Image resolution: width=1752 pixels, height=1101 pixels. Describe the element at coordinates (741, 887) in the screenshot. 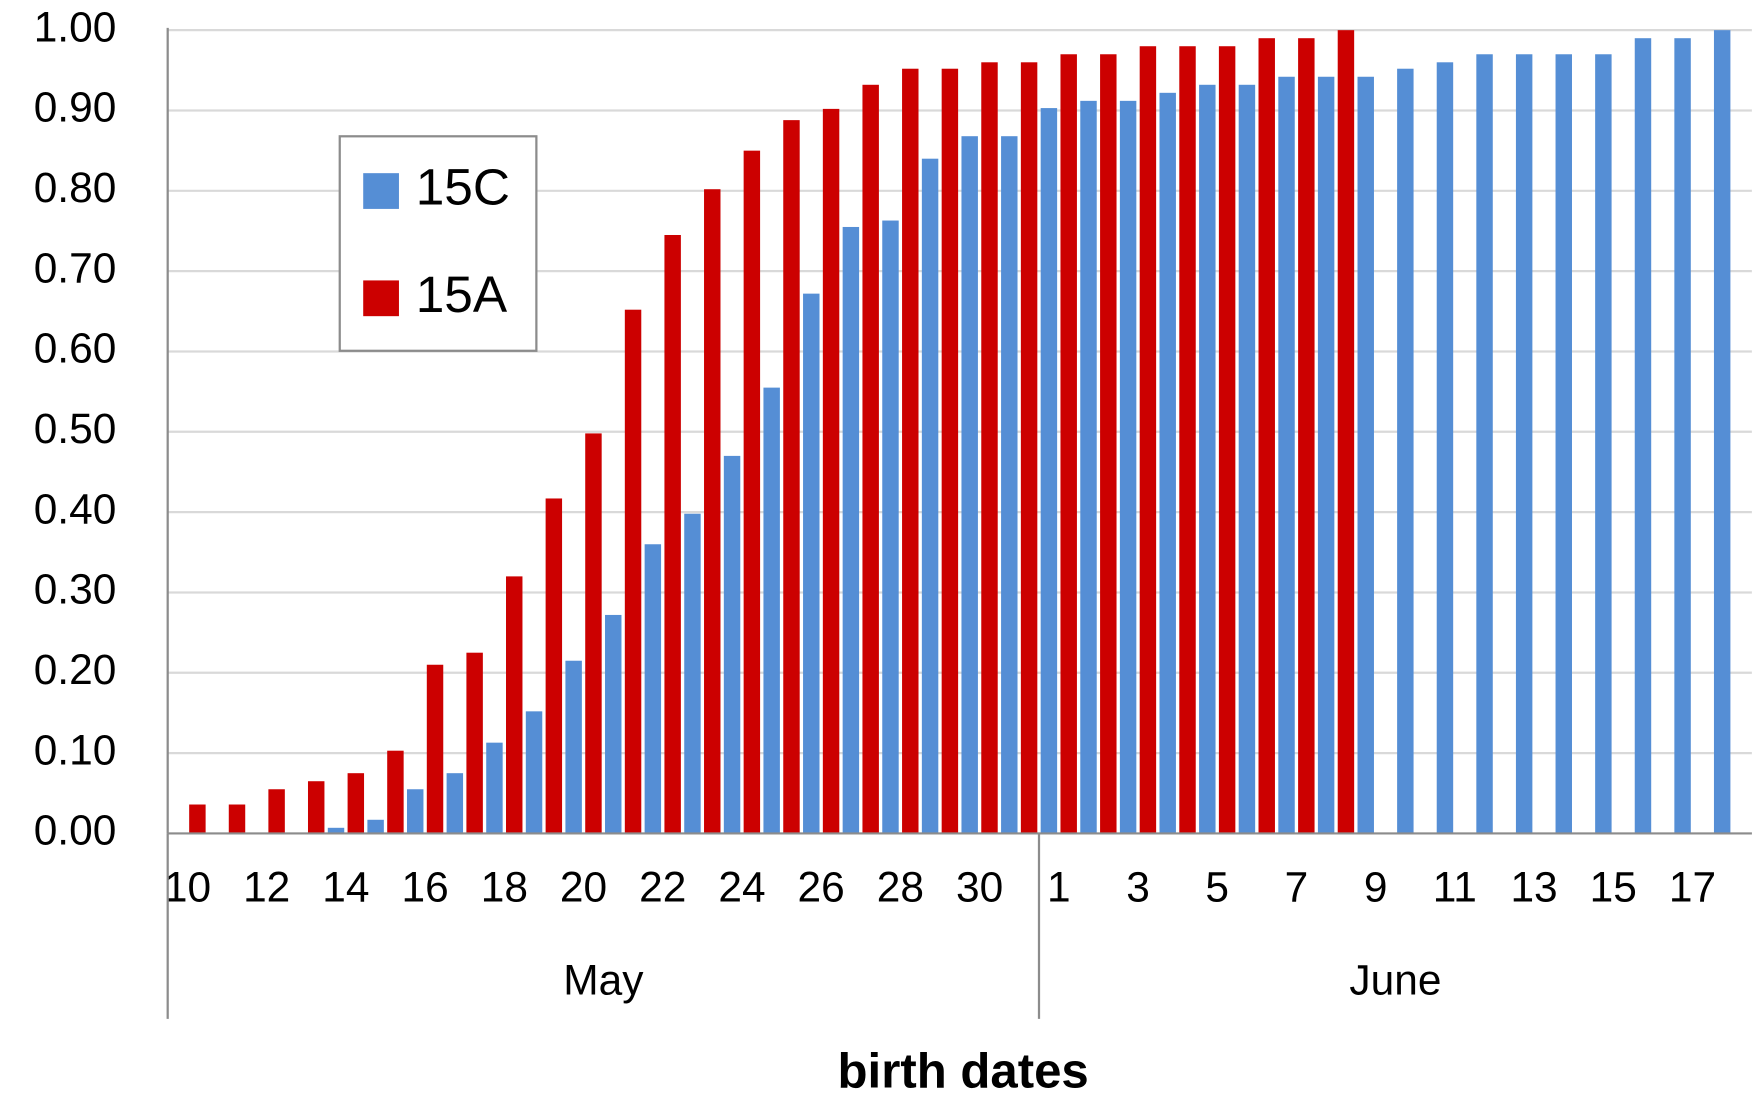

I see `x-tick-label: 24` at that location.